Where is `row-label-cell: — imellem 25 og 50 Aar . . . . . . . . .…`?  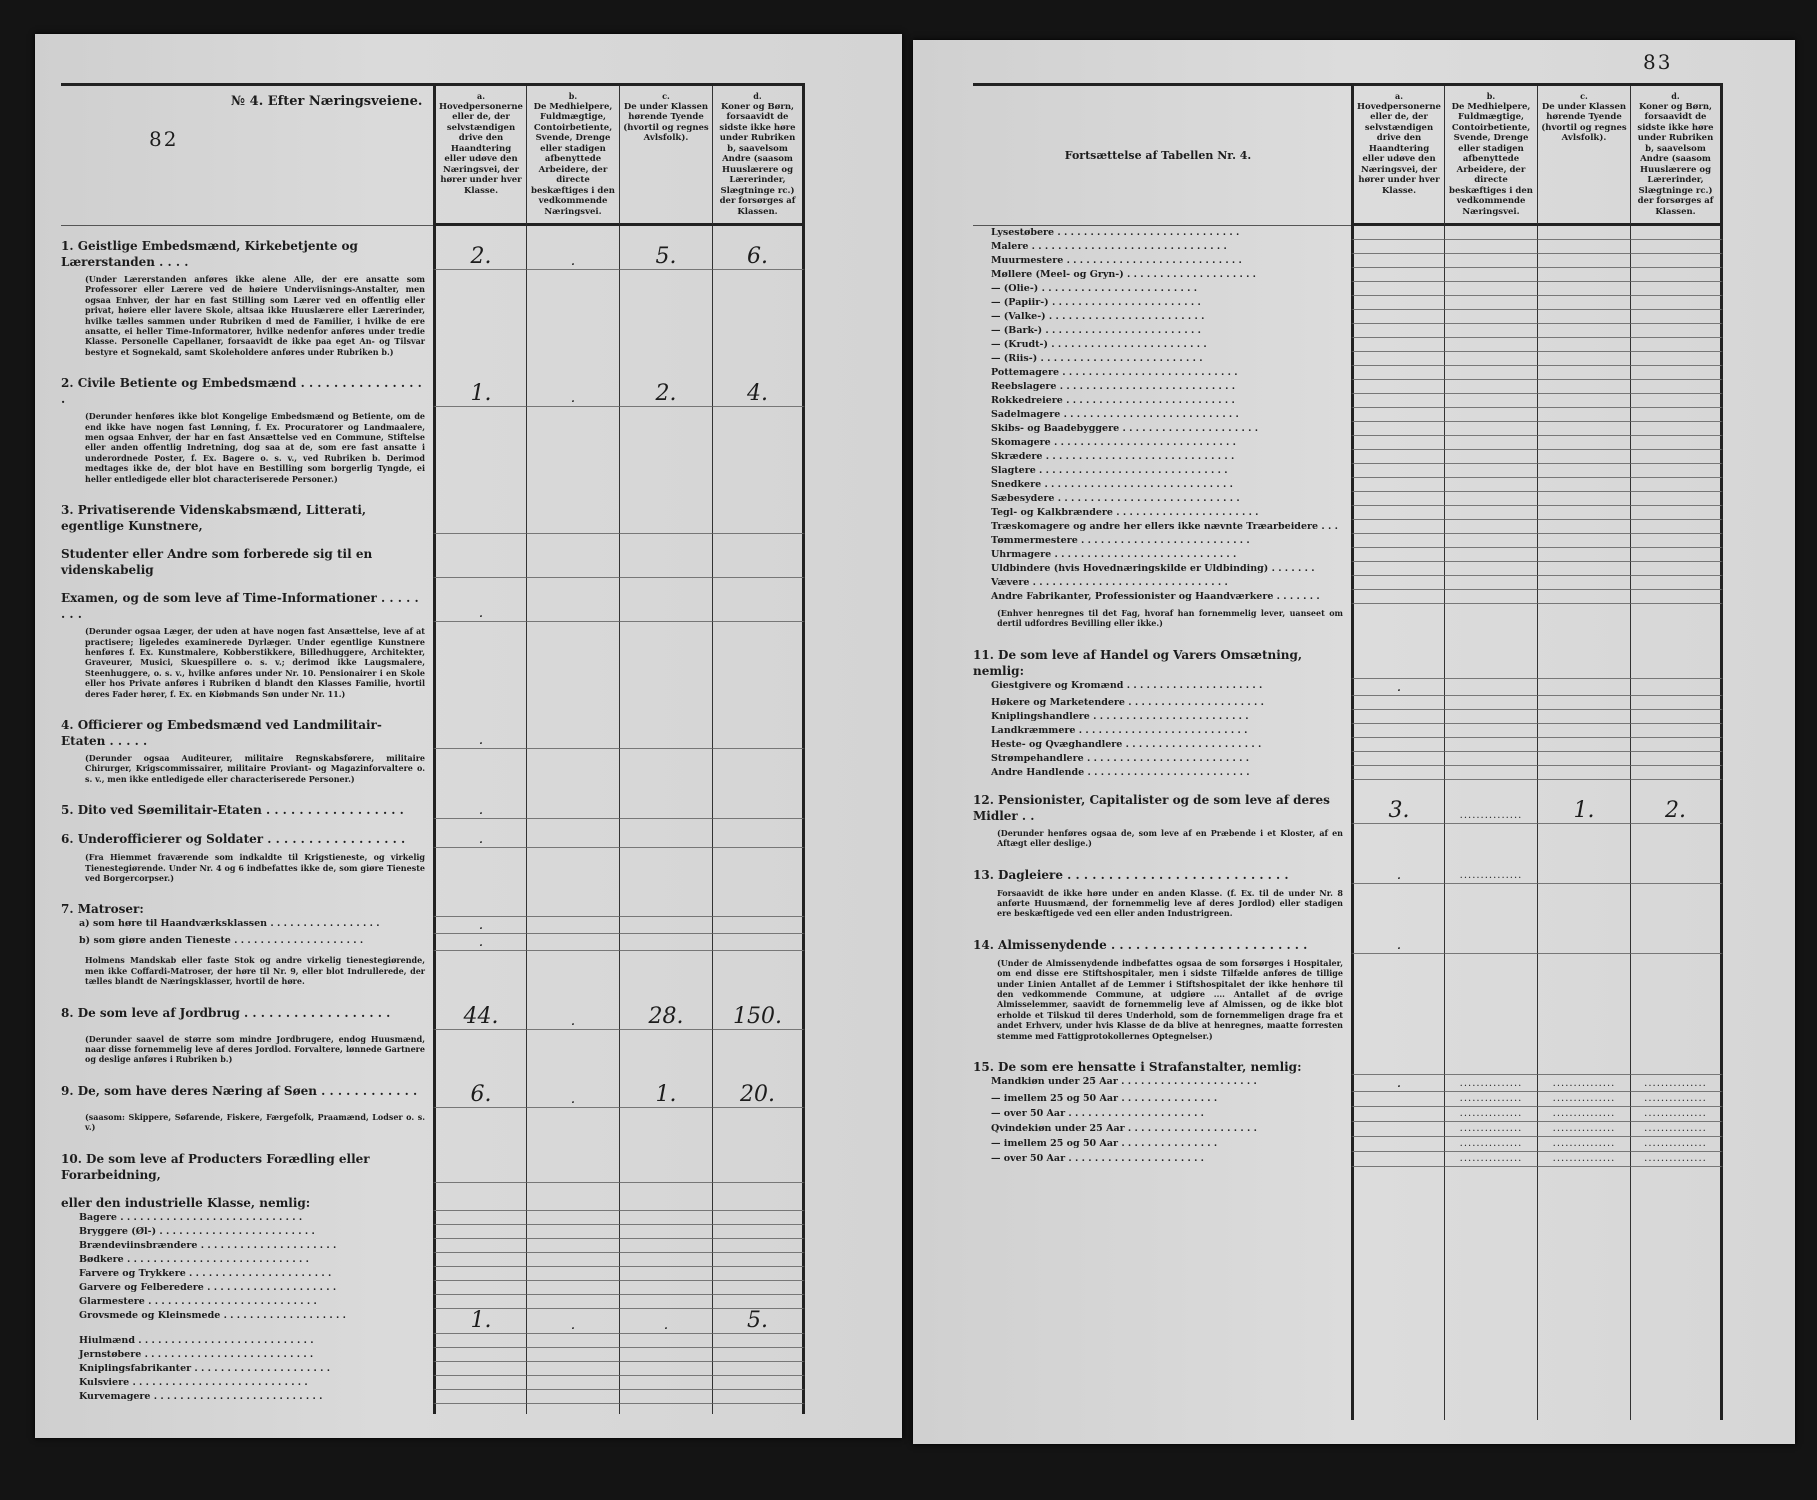
row-label-cell: — imellem 25 og 50 Aar . . . . . . . . .… is located at coordinates (1162, 1099).